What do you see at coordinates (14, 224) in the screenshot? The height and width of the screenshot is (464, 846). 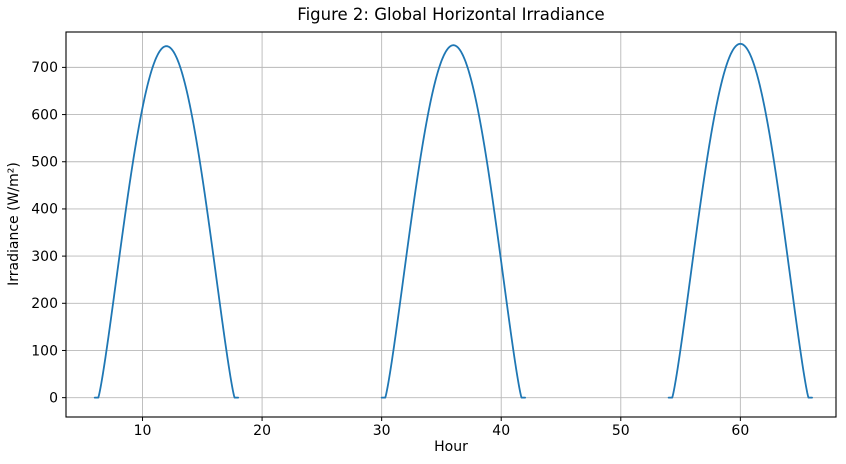 I see `y-axis-label: Irradiance (W/m²)` at bounding box center [14, 224].